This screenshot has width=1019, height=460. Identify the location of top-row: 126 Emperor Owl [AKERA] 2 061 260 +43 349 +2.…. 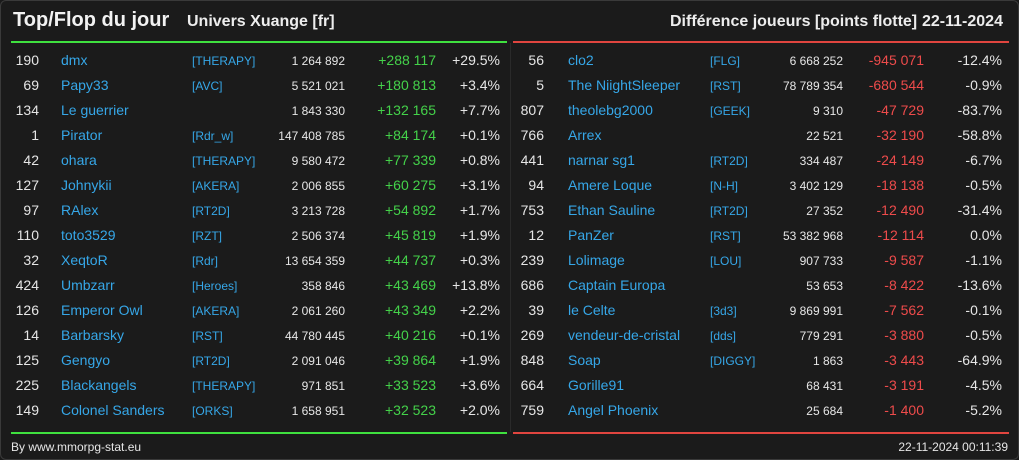
(258, 310).